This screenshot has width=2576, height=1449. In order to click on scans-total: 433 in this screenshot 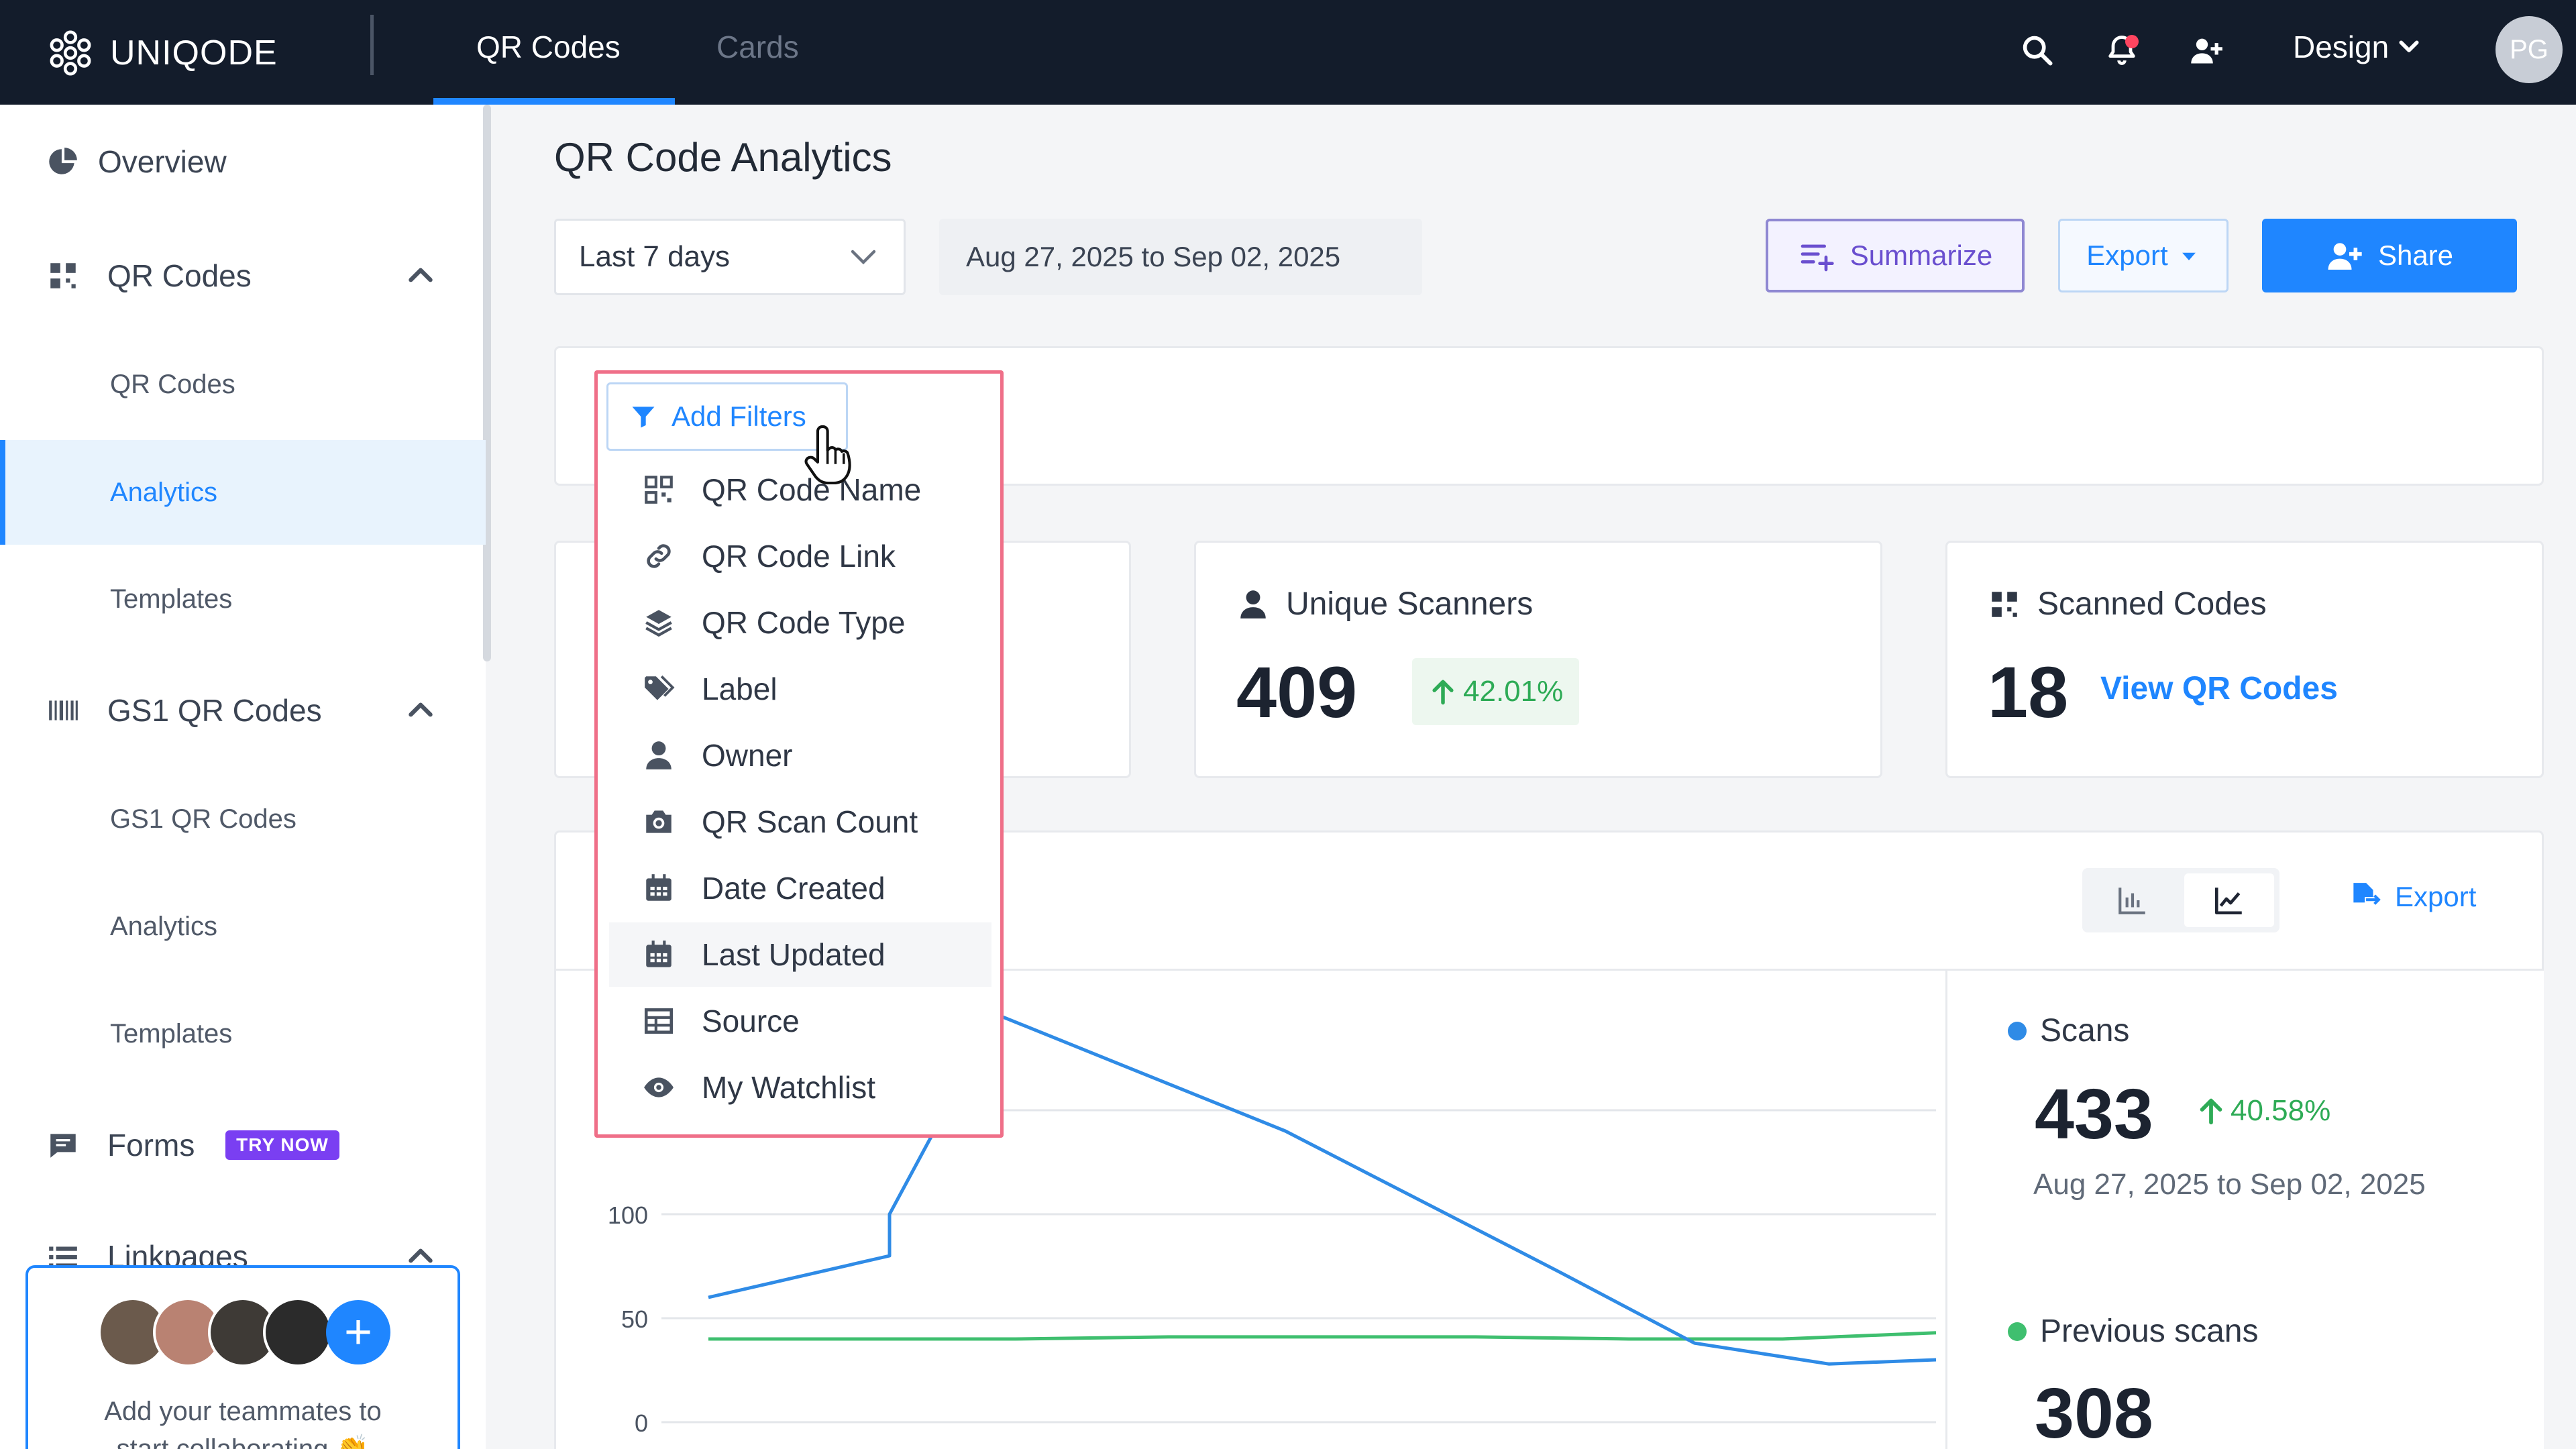, I will do `click(2094, 1114)`.